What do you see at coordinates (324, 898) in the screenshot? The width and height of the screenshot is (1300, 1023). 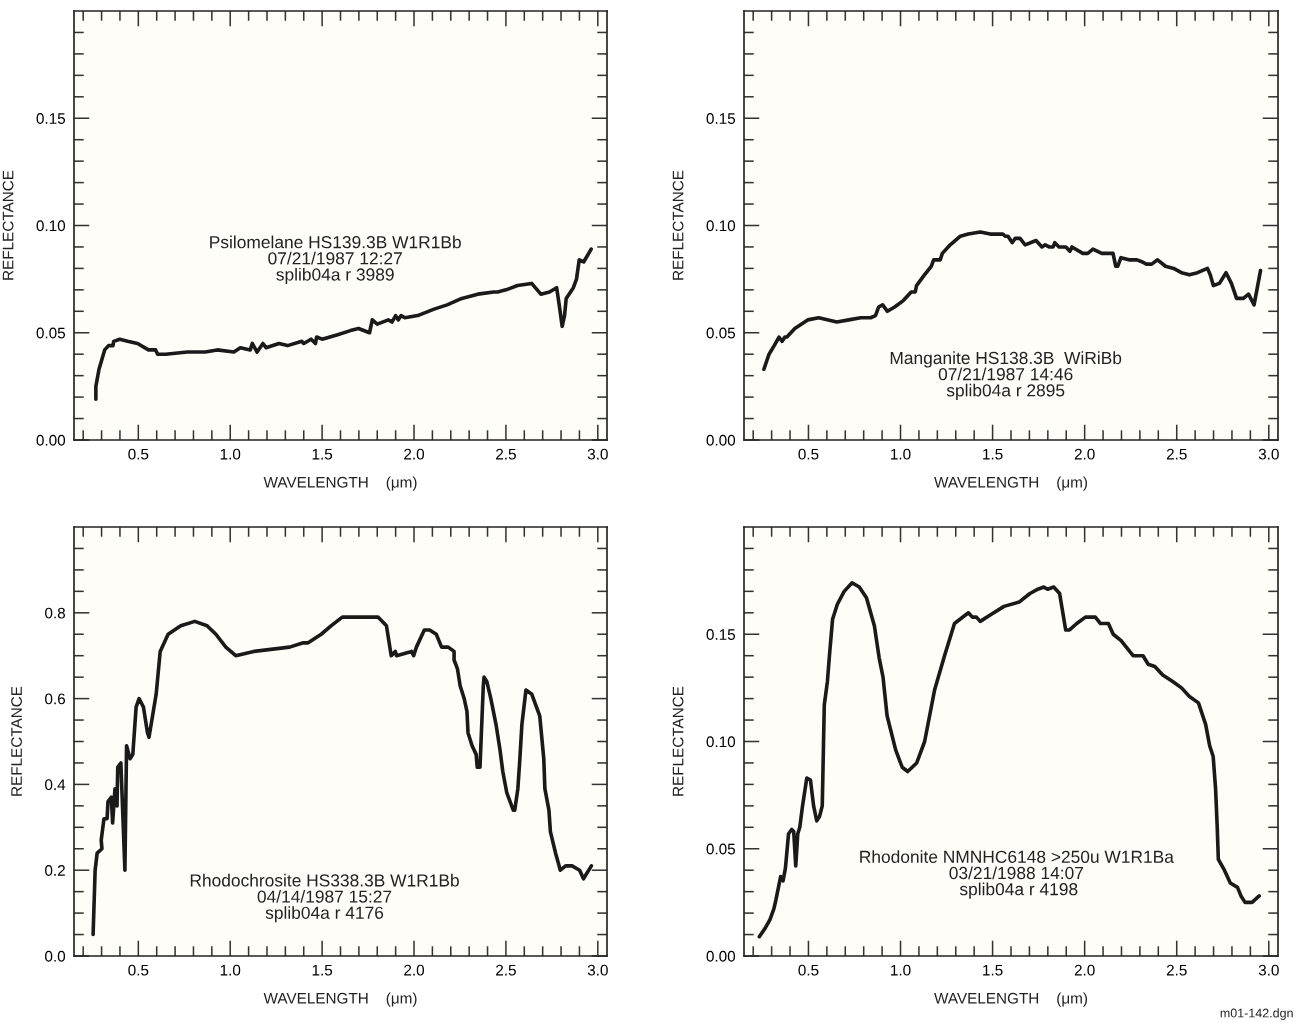 I see `annotation: Rhodochrosite HS338.3B W1R1Bb 04/14/1987 15:27 splib04a r 4176` at bounding box center [324, 898].